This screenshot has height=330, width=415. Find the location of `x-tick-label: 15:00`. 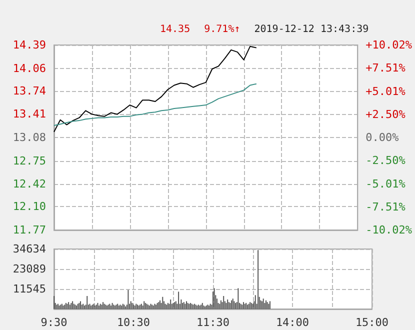

x-tick-label: 15:00 is located at coordinates (372, 322).